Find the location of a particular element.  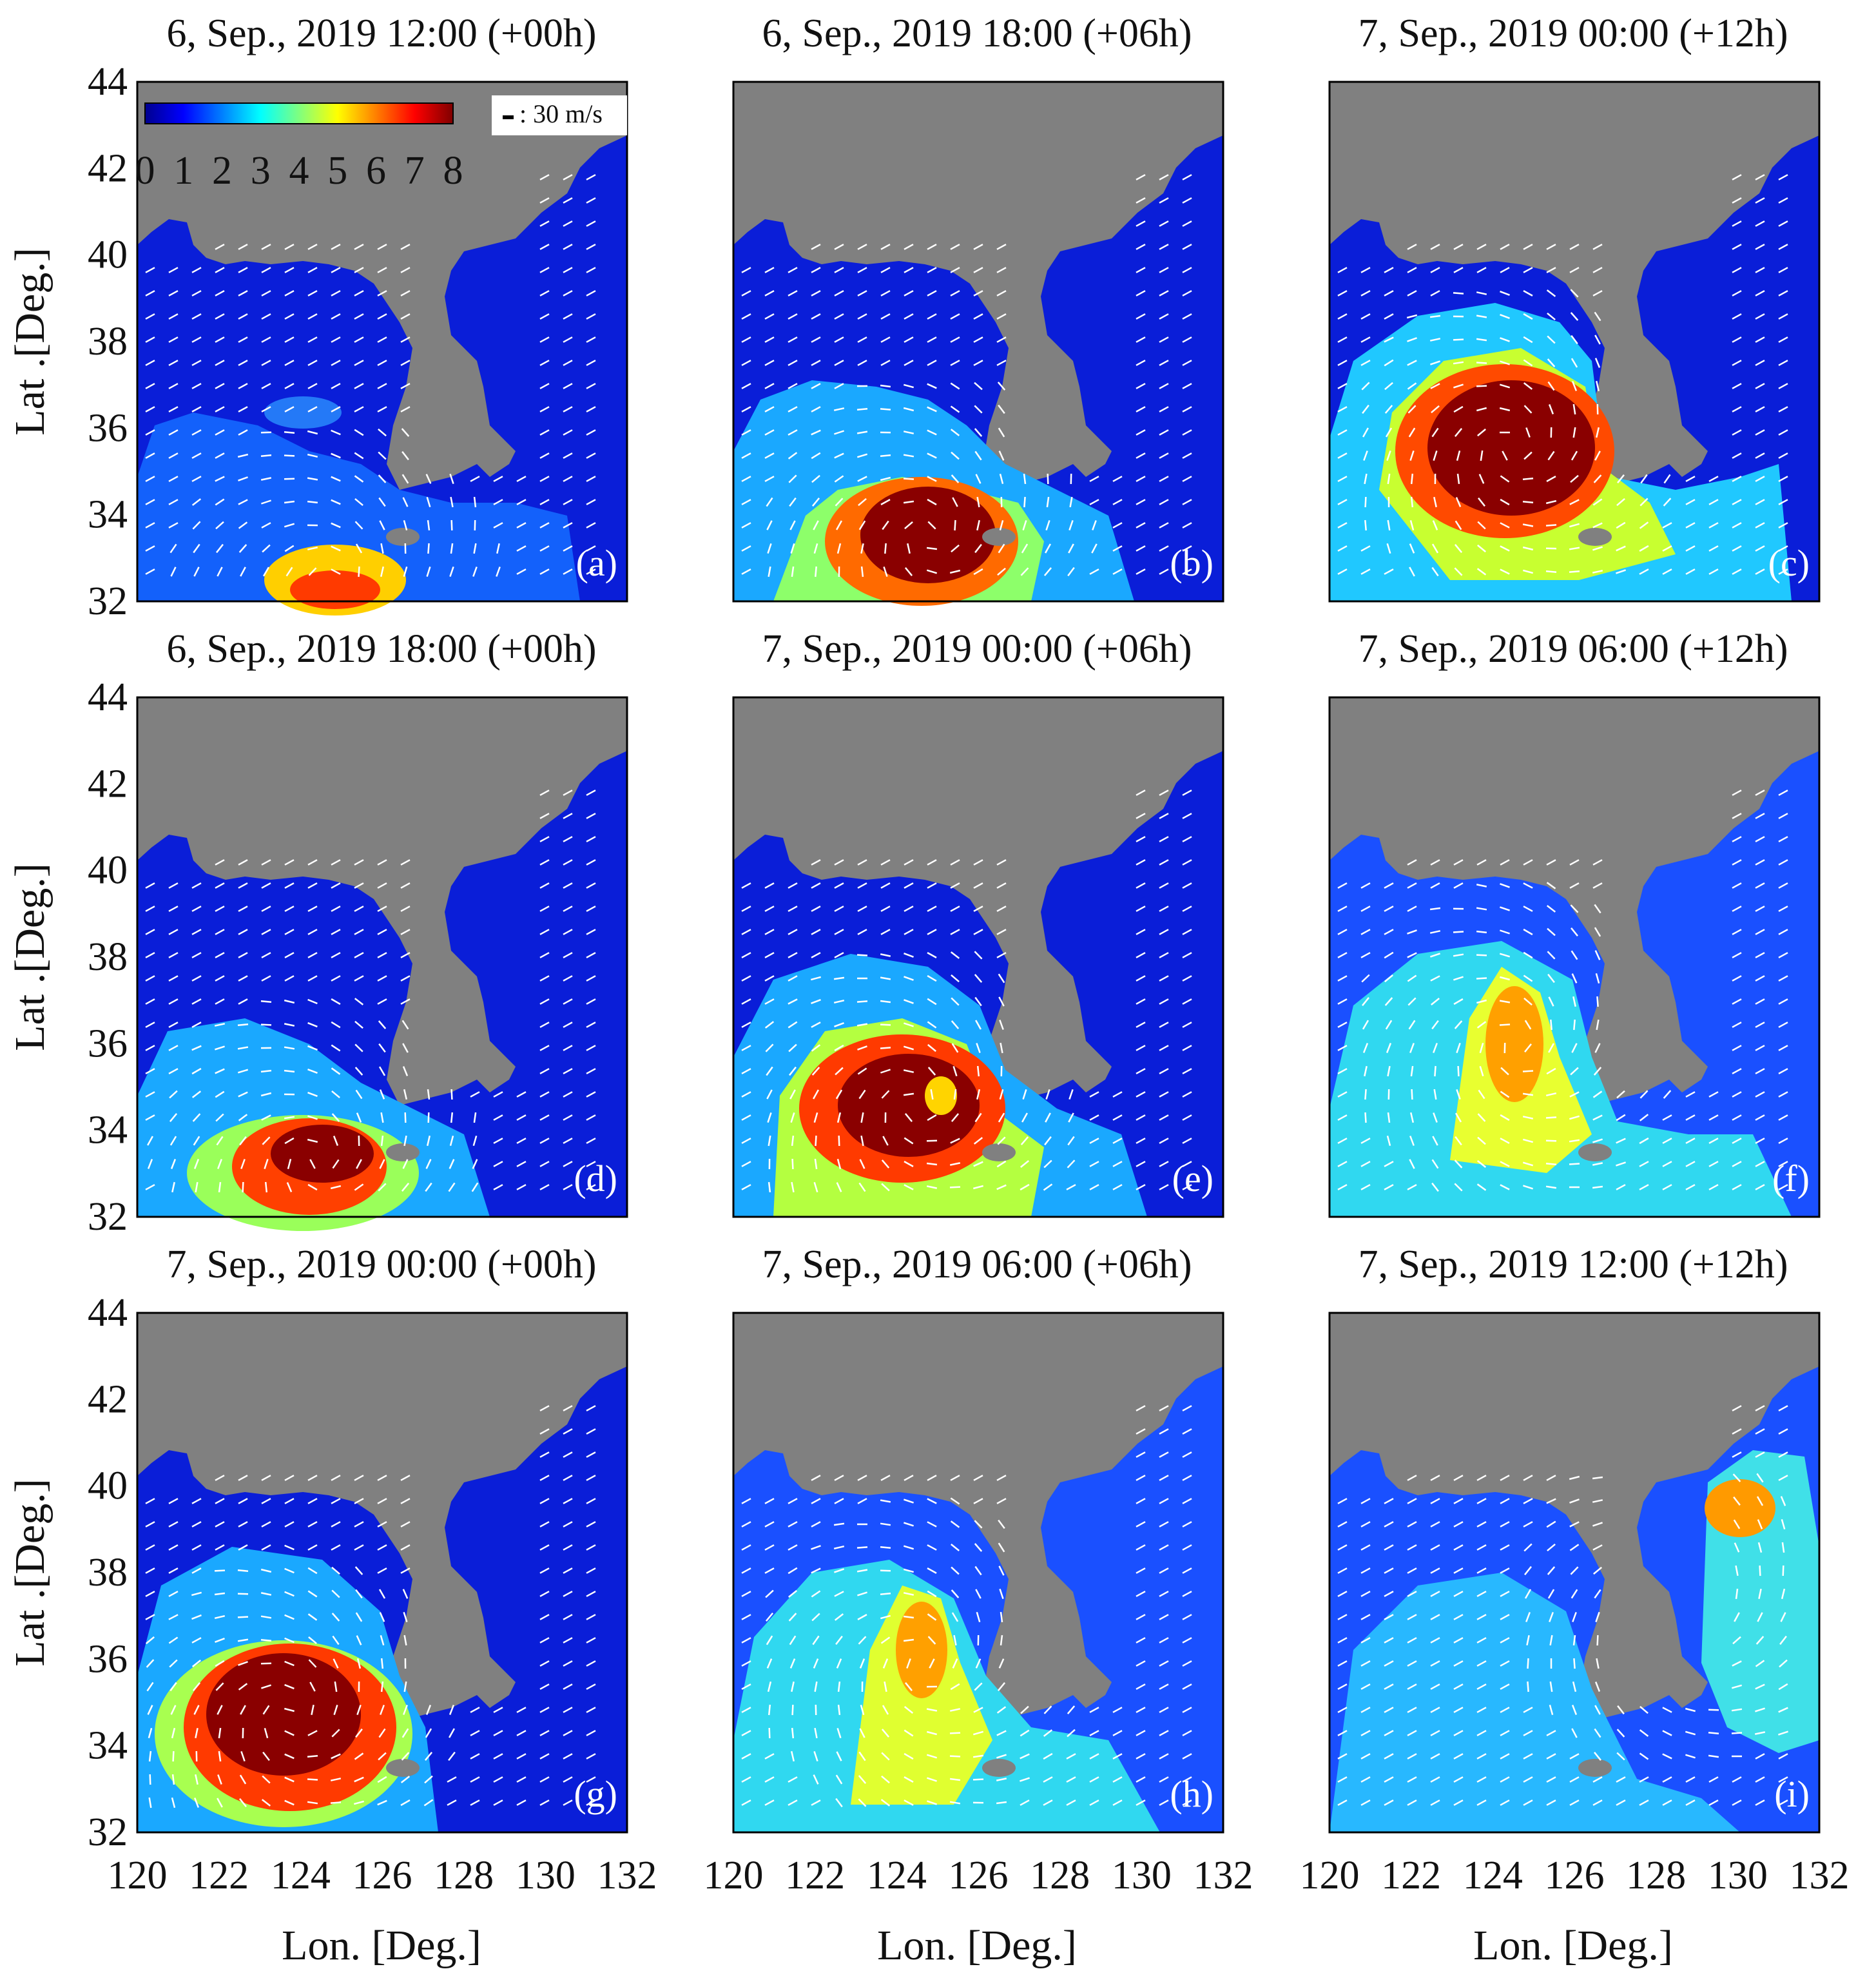

panel-frame is located at coordinates (382, 1573).